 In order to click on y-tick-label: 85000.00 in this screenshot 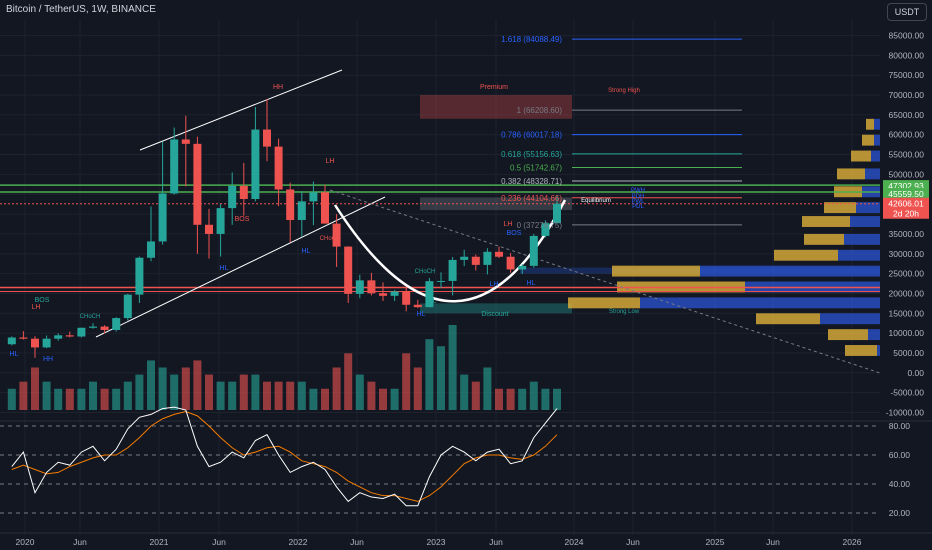, I will do `click(907, 36)`.